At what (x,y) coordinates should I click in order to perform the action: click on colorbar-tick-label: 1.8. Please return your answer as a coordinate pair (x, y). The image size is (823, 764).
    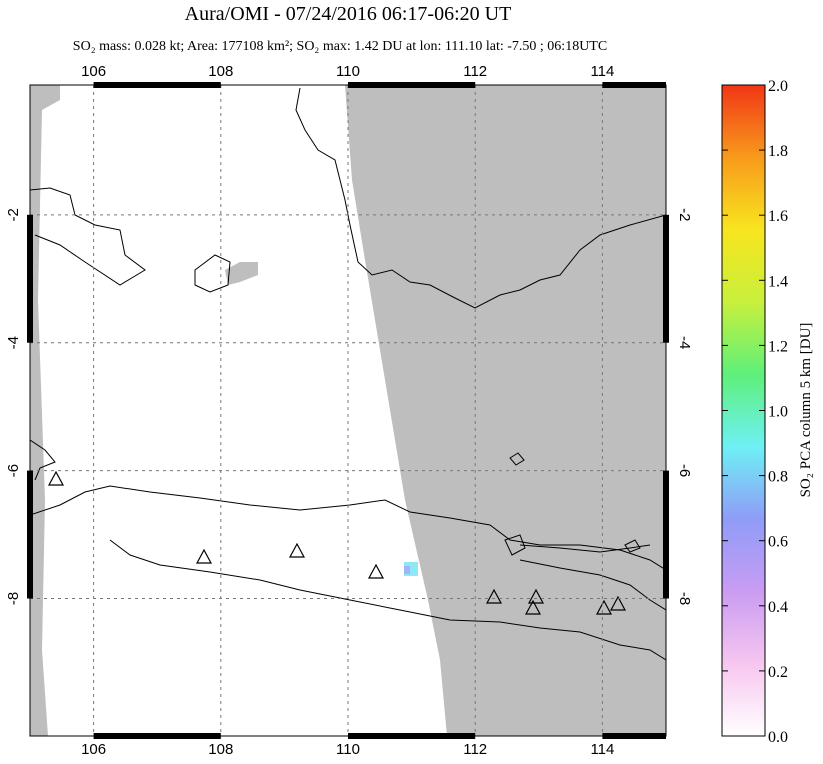
    Looking at the image, I should click on (778, 151).